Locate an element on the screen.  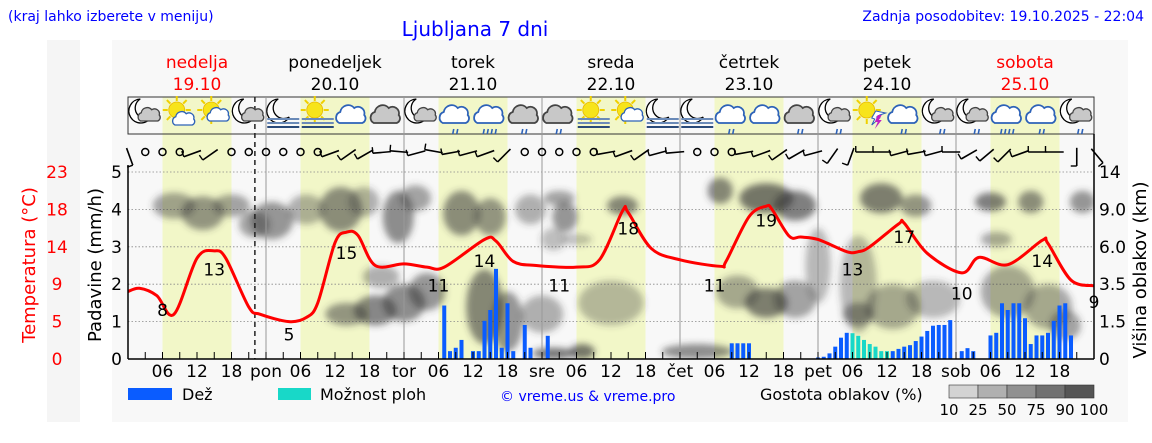
density-label: 50 is located at coordinates (1006, 410).